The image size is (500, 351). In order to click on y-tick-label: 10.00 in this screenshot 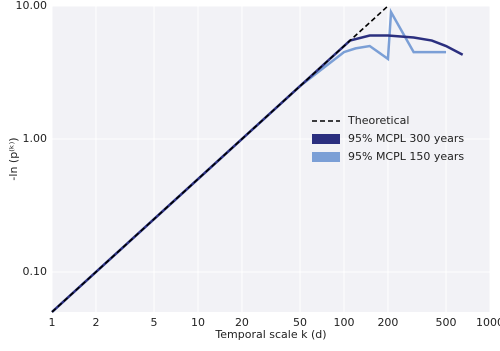, I will do `click(32, 6)`.